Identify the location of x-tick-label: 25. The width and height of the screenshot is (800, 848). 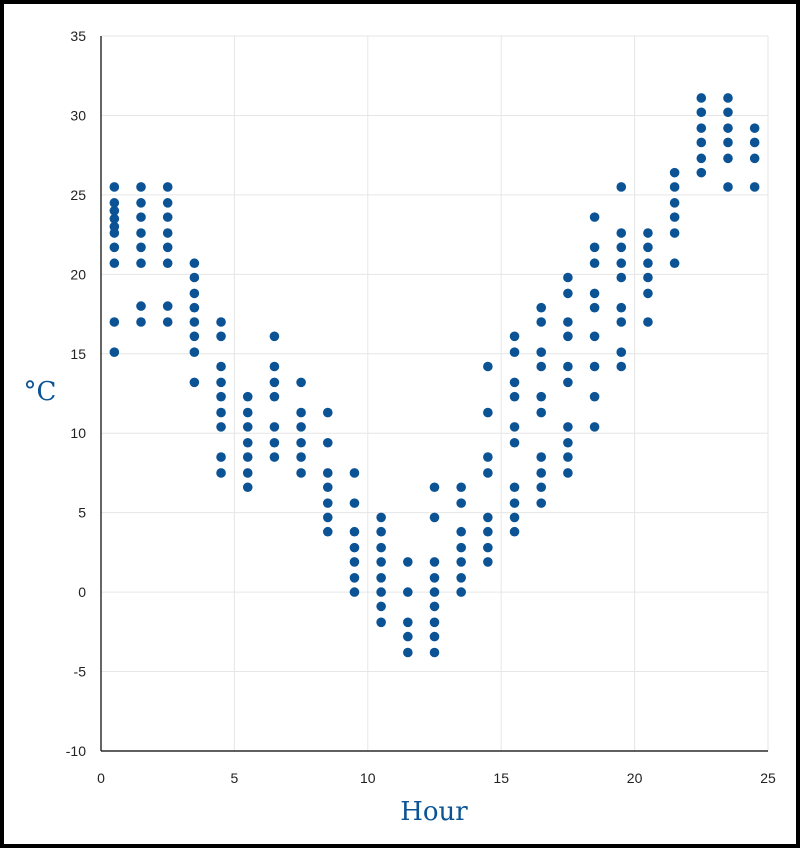
(768, 778).